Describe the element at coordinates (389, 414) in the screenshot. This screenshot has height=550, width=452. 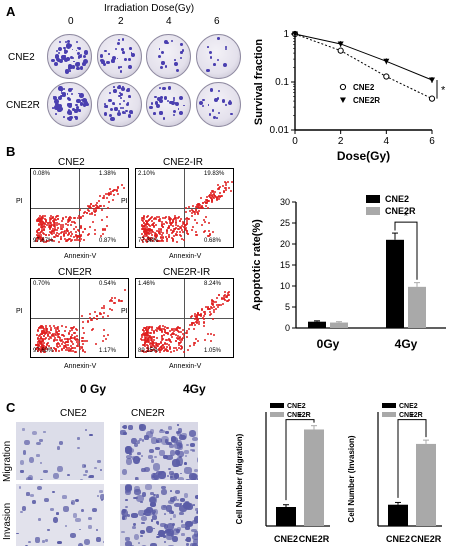
I see `invasion-legend-swatch` at that location.